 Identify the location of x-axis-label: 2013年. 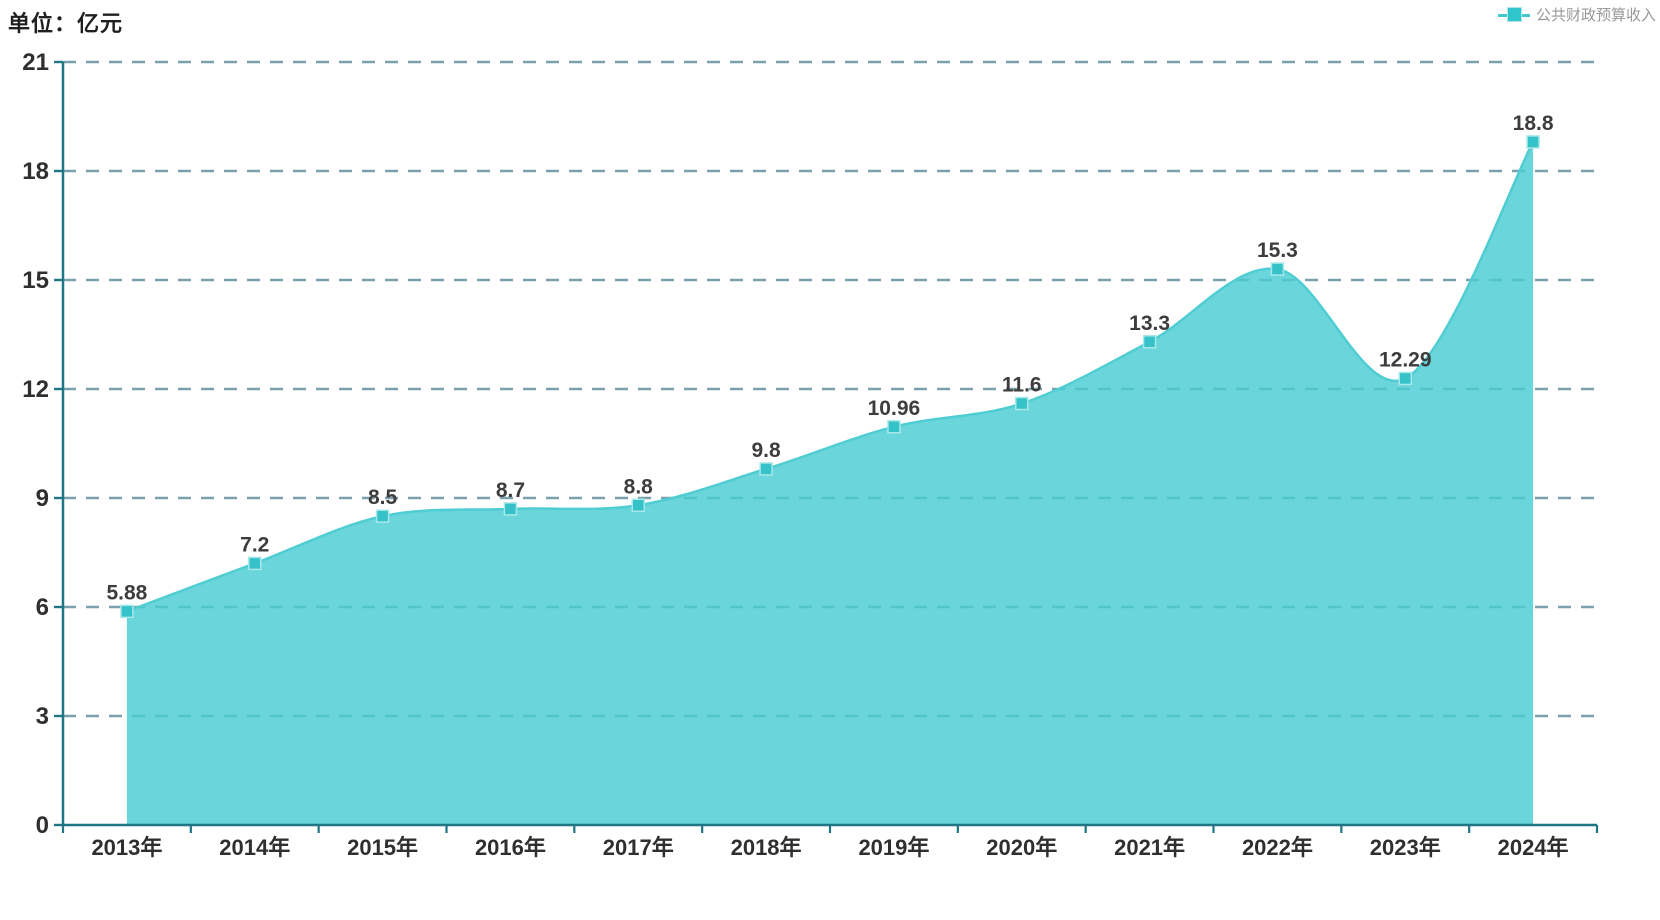
(126, 847).